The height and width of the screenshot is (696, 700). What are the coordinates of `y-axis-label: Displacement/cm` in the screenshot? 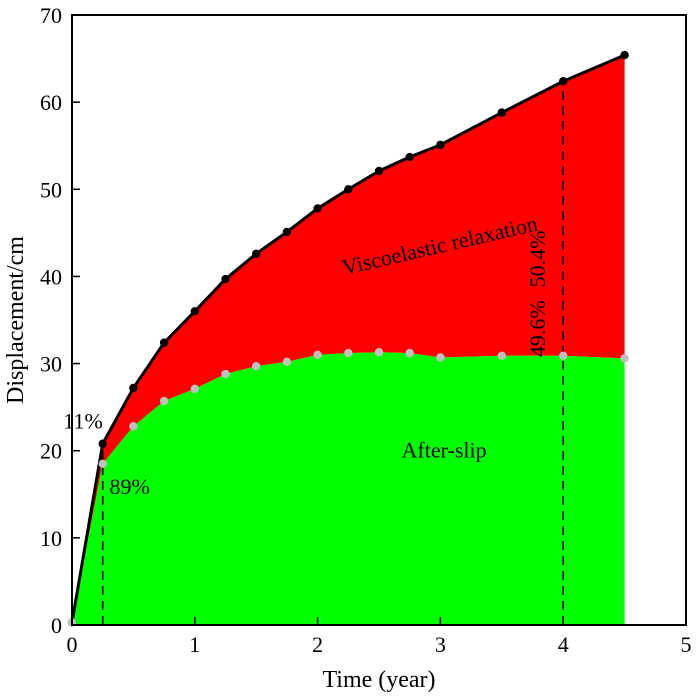 It's located at (16, 320).